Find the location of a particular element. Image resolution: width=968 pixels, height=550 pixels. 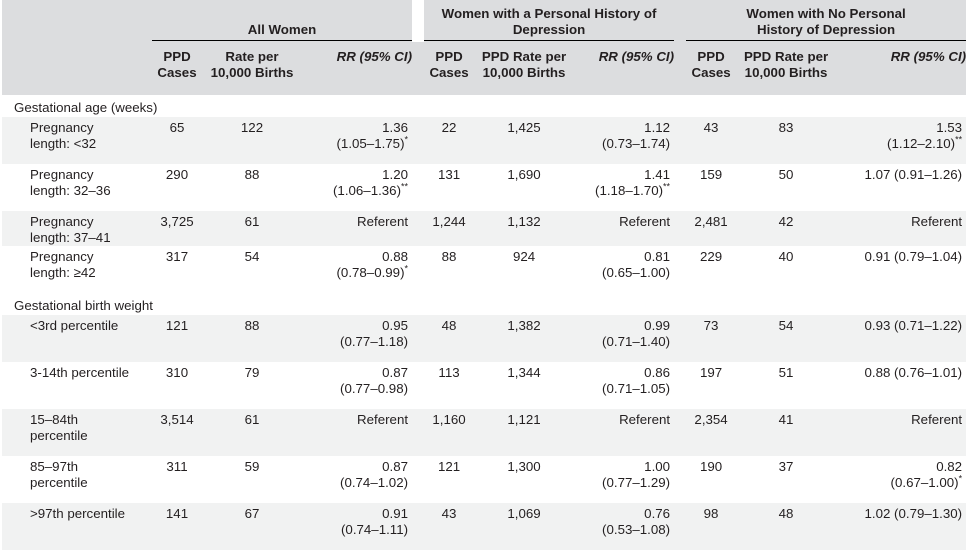

cases-cell: 2,354 is located at coordinates (711, 432).